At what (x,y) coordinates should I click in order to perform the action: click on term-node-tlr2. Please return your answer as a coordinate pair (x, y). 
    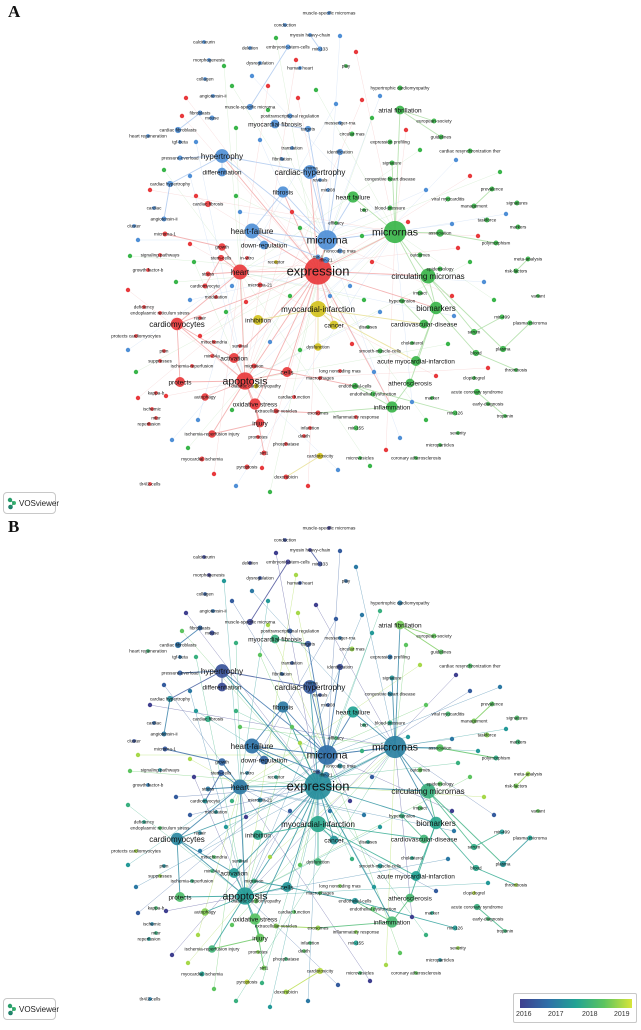
    Looking at the image, I should click on (150, 999).